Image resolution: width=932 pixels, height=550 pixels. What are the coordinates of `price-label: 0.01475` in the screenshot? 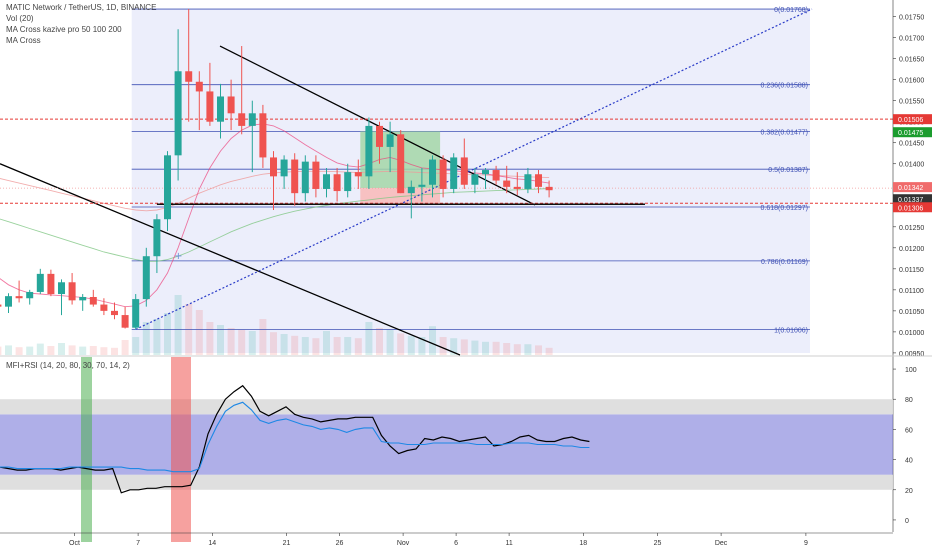 It's located at (910, 133).